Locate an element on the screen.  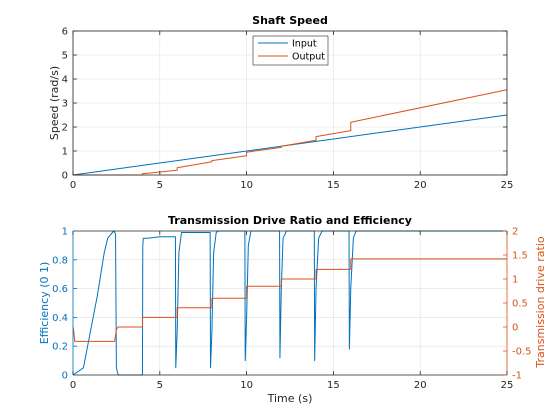
speed-legend: Input Output is located at coordinates (290, 50).